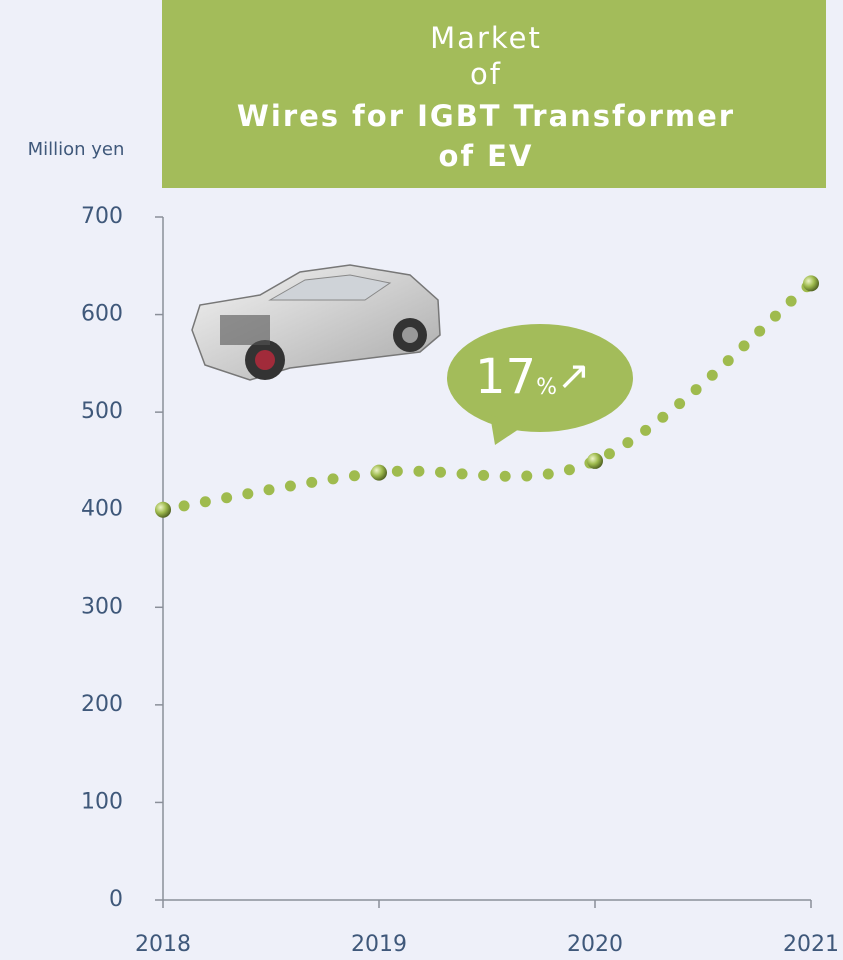  What do you see at coordinates (546, 387) in the screenshot?
I see `annotation-unit: %` at bounding box center [546, 387].